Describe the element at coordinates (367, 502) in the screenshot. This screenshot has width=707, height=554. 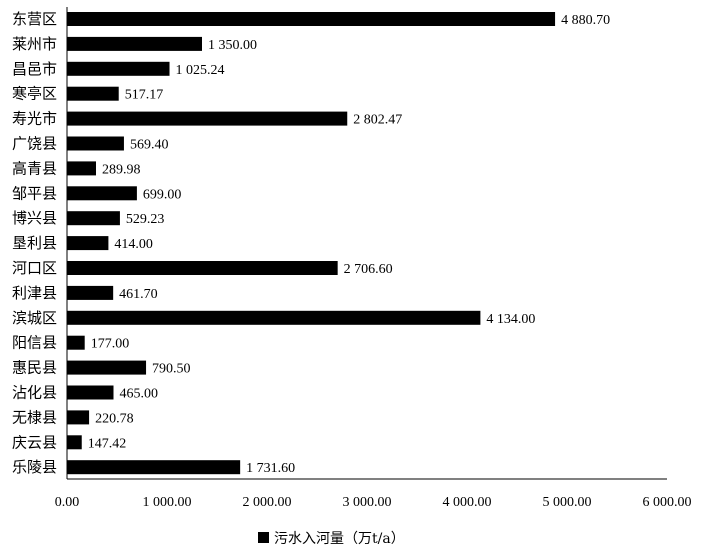
I see `x-tick-label: 3 000.00` at that location.